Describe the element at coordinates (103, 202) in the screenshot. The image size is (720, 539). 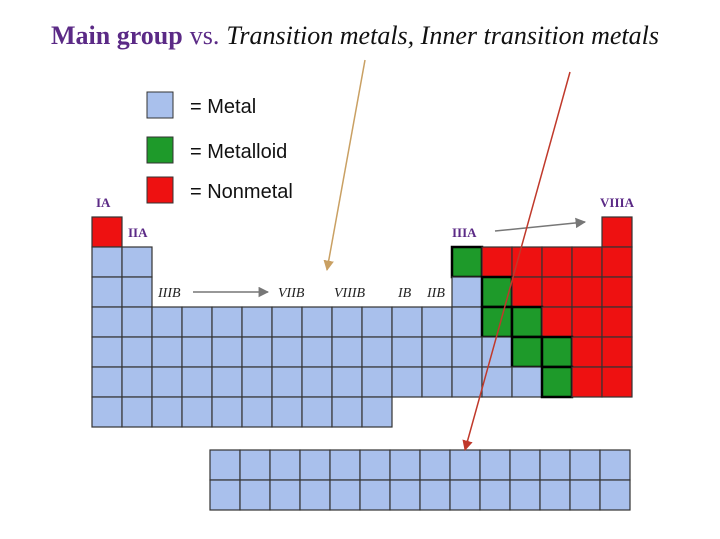
I see `group-label: IA` at that location.